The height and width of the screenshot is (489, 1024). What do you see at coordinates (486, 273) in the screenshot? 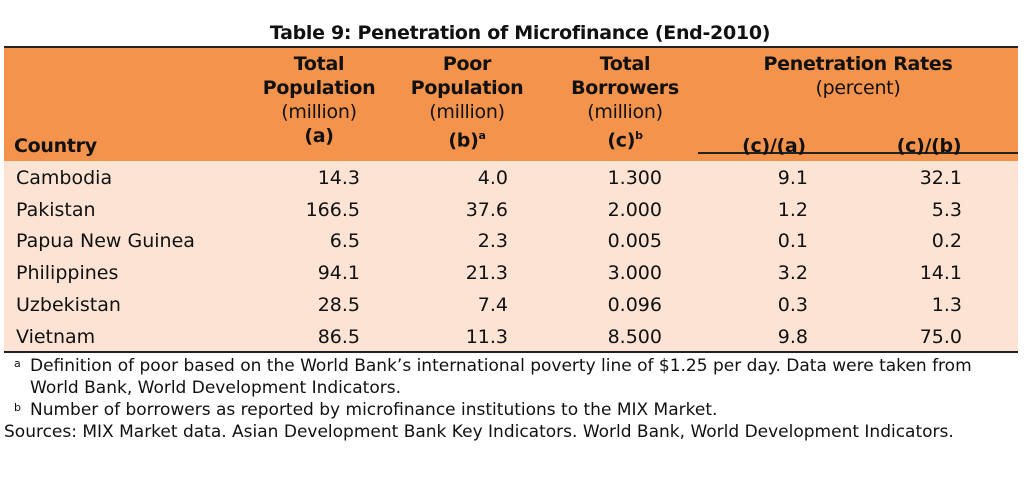
I see `cell-poor-population: 21.3` at bounding box center [486, 273].